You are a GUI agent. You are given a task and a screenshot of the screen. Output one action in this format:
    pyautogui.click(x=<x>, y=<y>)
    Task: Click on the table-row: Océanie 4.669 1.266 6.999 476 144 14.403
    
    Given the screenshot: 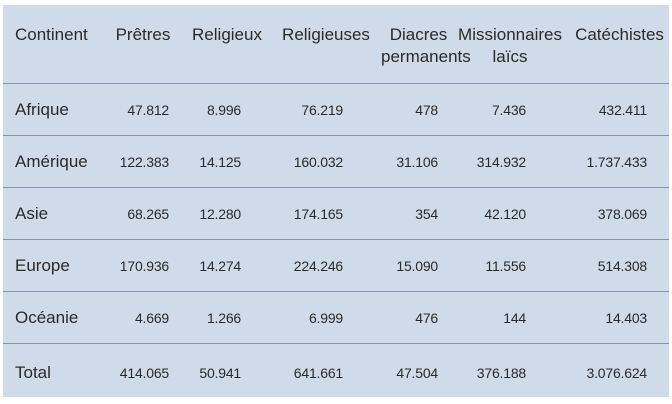 What is the action you would take?
    pyautogui.click(x=336, y=317)
    